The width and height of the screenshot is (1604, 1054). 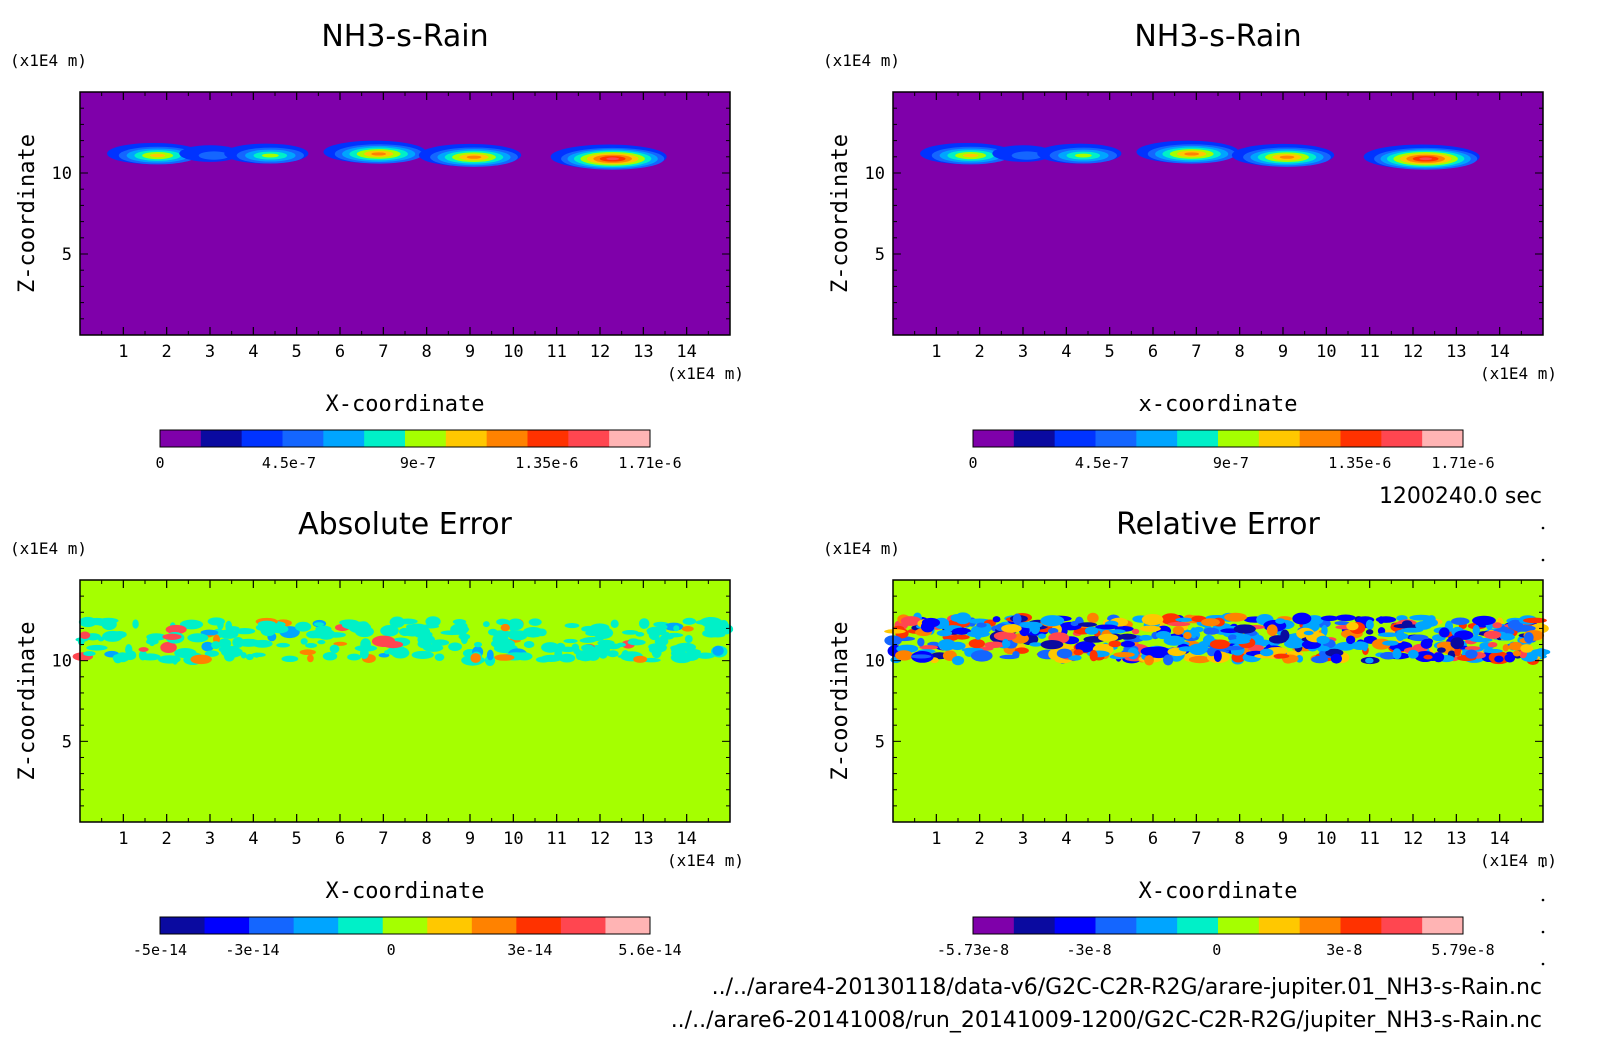 What do you see at coordinates (297, 839) in the screenshot?
I see `x-tick-label: 5` at bounding box center [297, 839].